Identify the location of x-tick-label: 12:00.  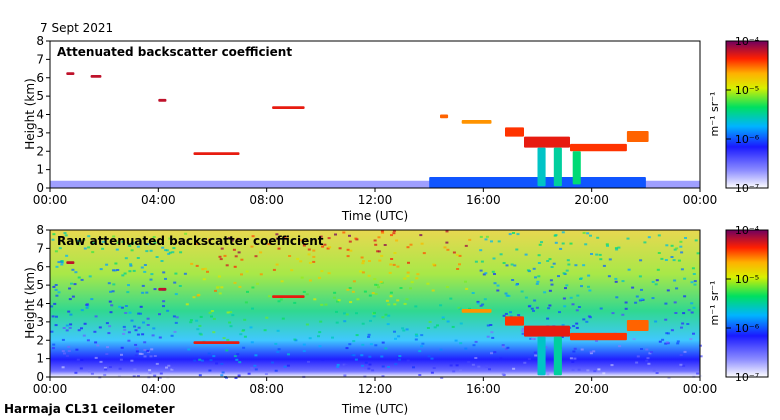
(375, 389).